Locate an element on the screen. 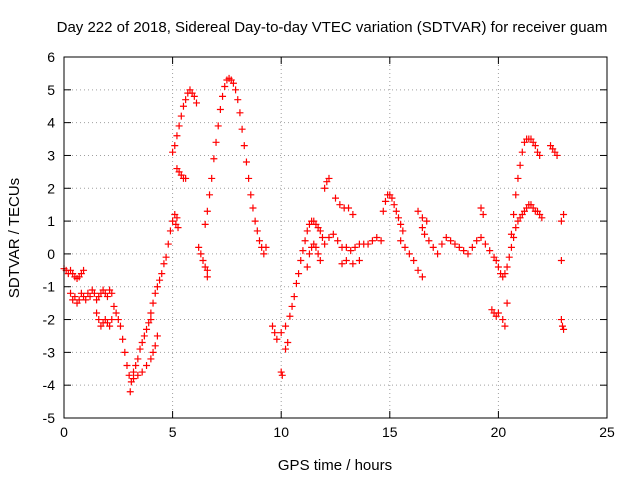 This screenshot has height=480, width=640. x-tick-label: 0 is located at coordinates (64, 432).